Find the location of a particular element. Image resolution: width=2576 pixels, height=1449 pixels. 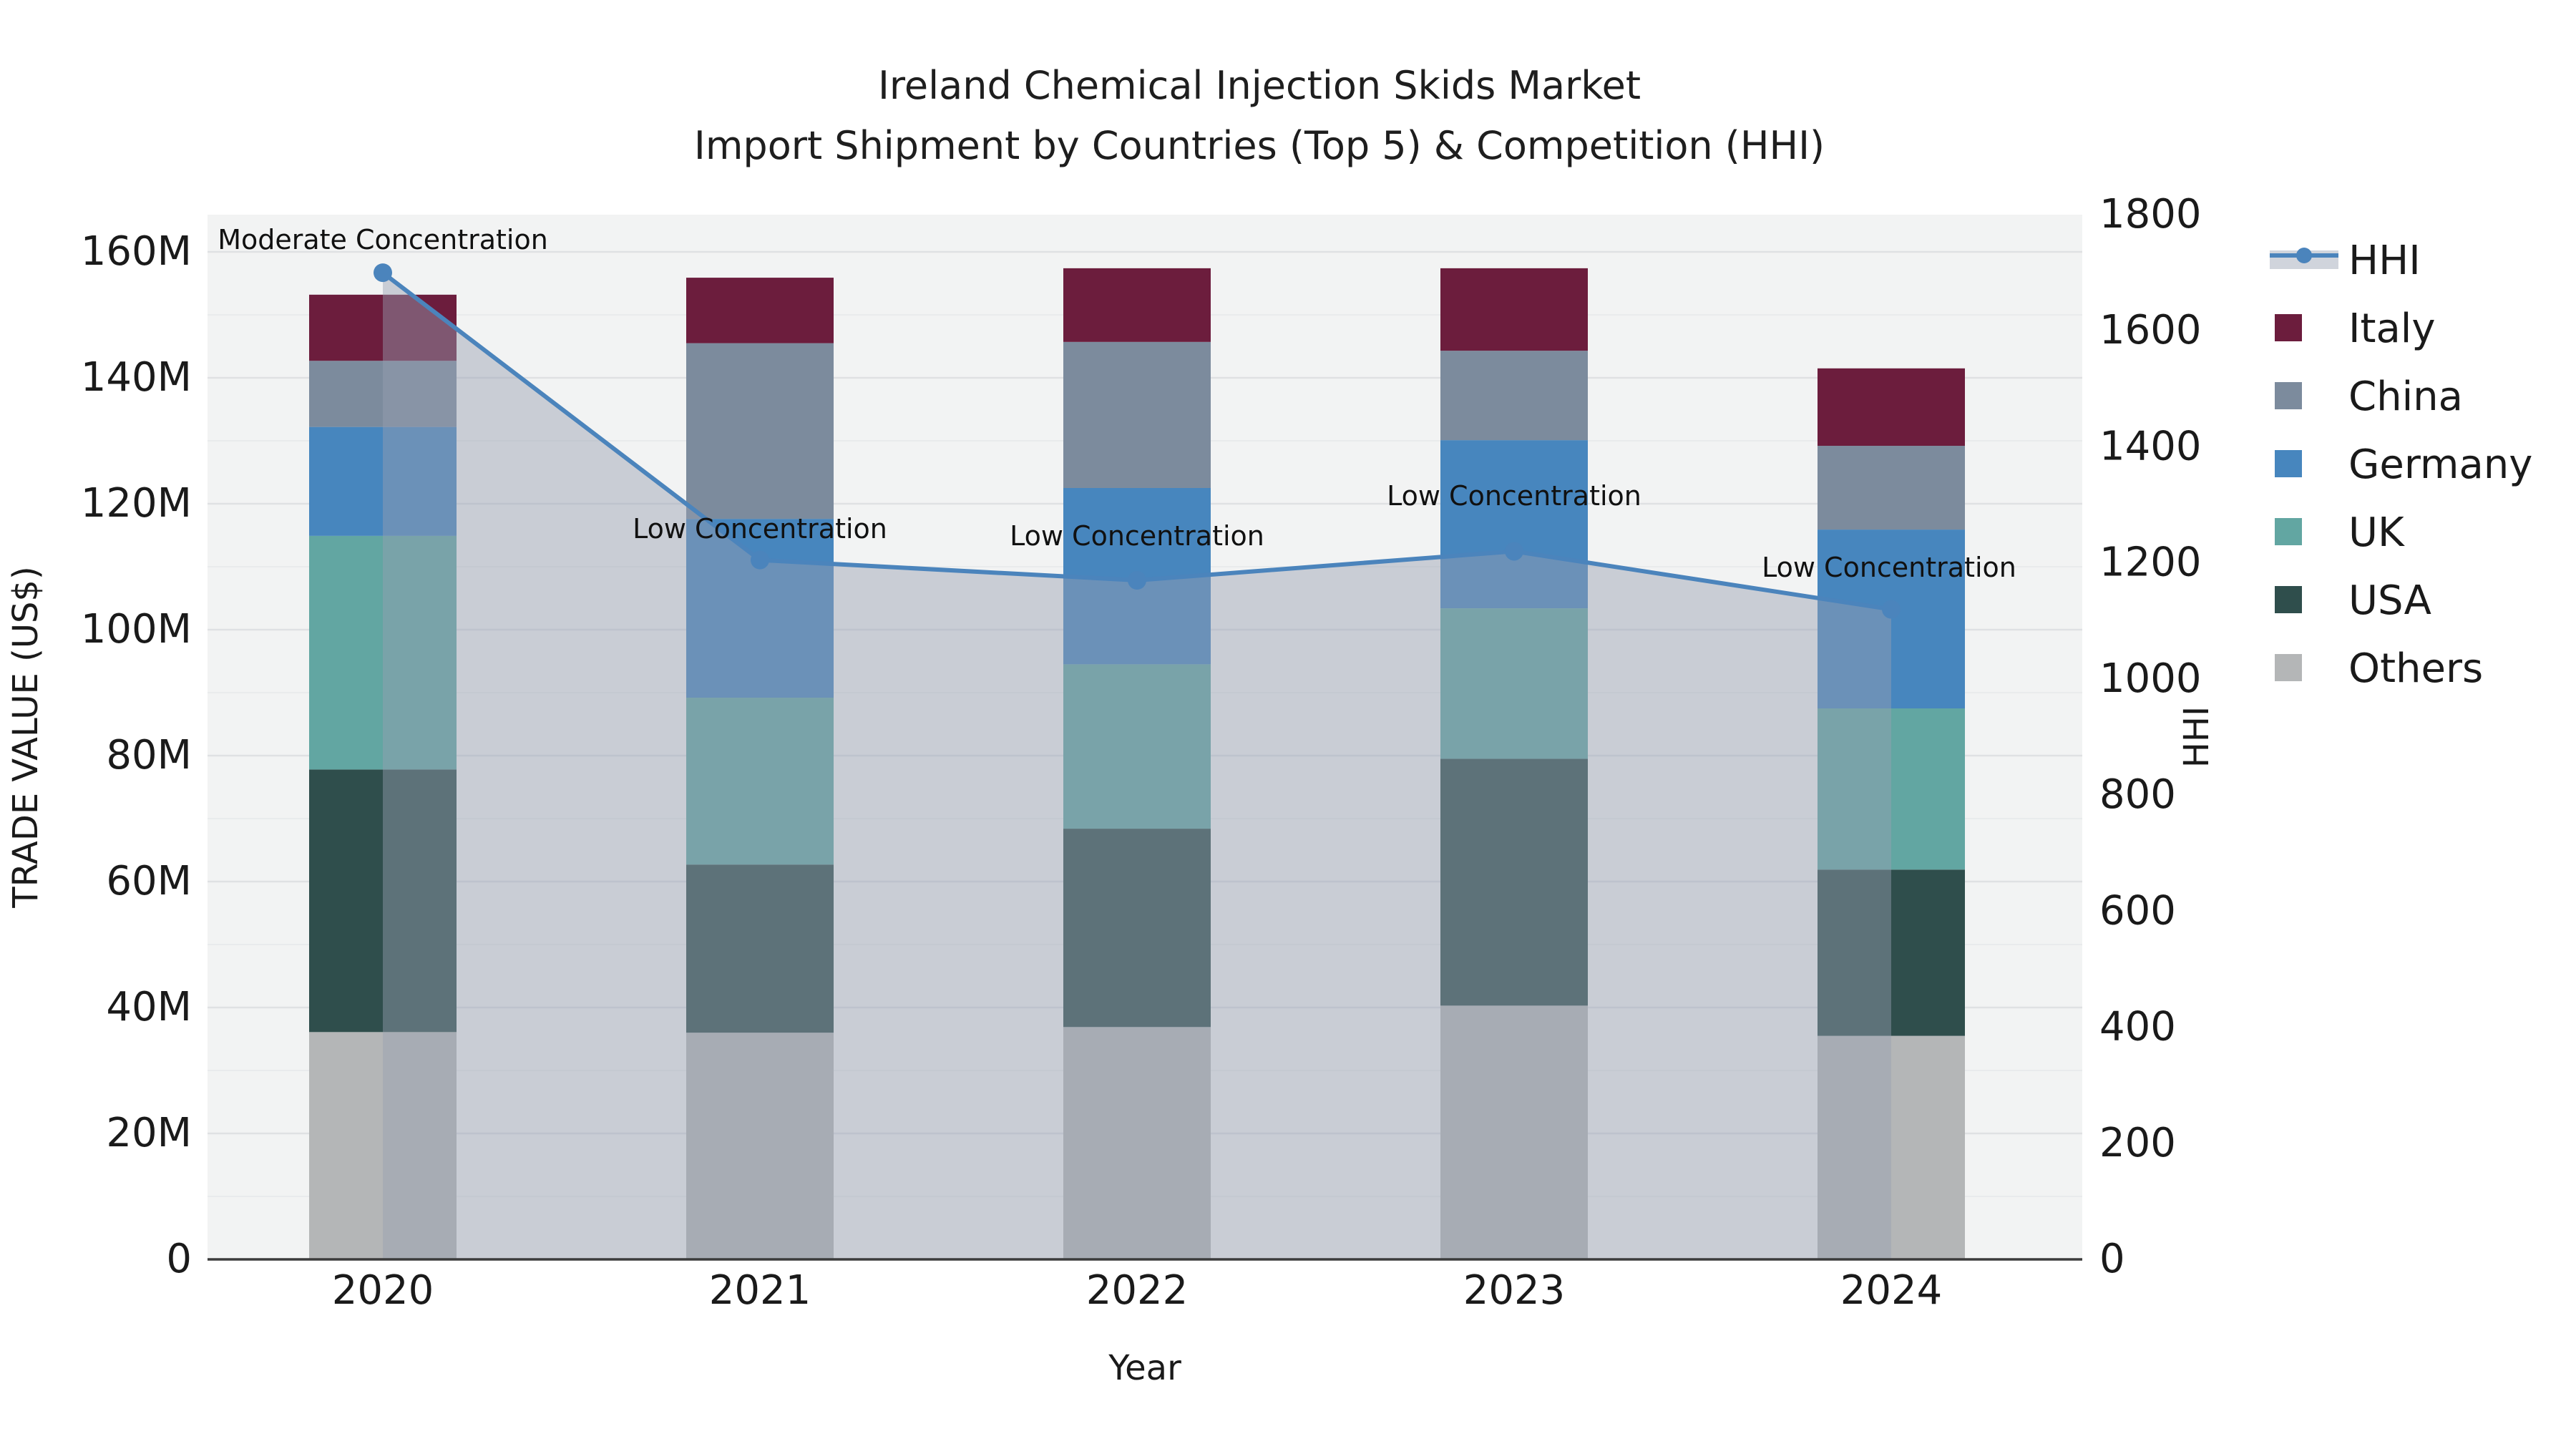

bar-segment-china-2020 is located at coordinates (383, 394).